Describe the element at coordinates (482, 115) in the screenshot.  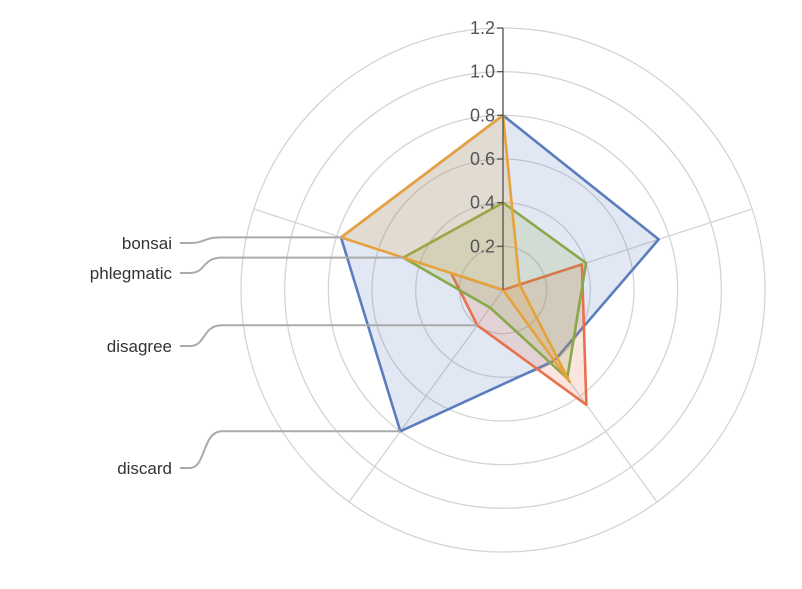
I see `axis-tick-label: 0.8` at that location.